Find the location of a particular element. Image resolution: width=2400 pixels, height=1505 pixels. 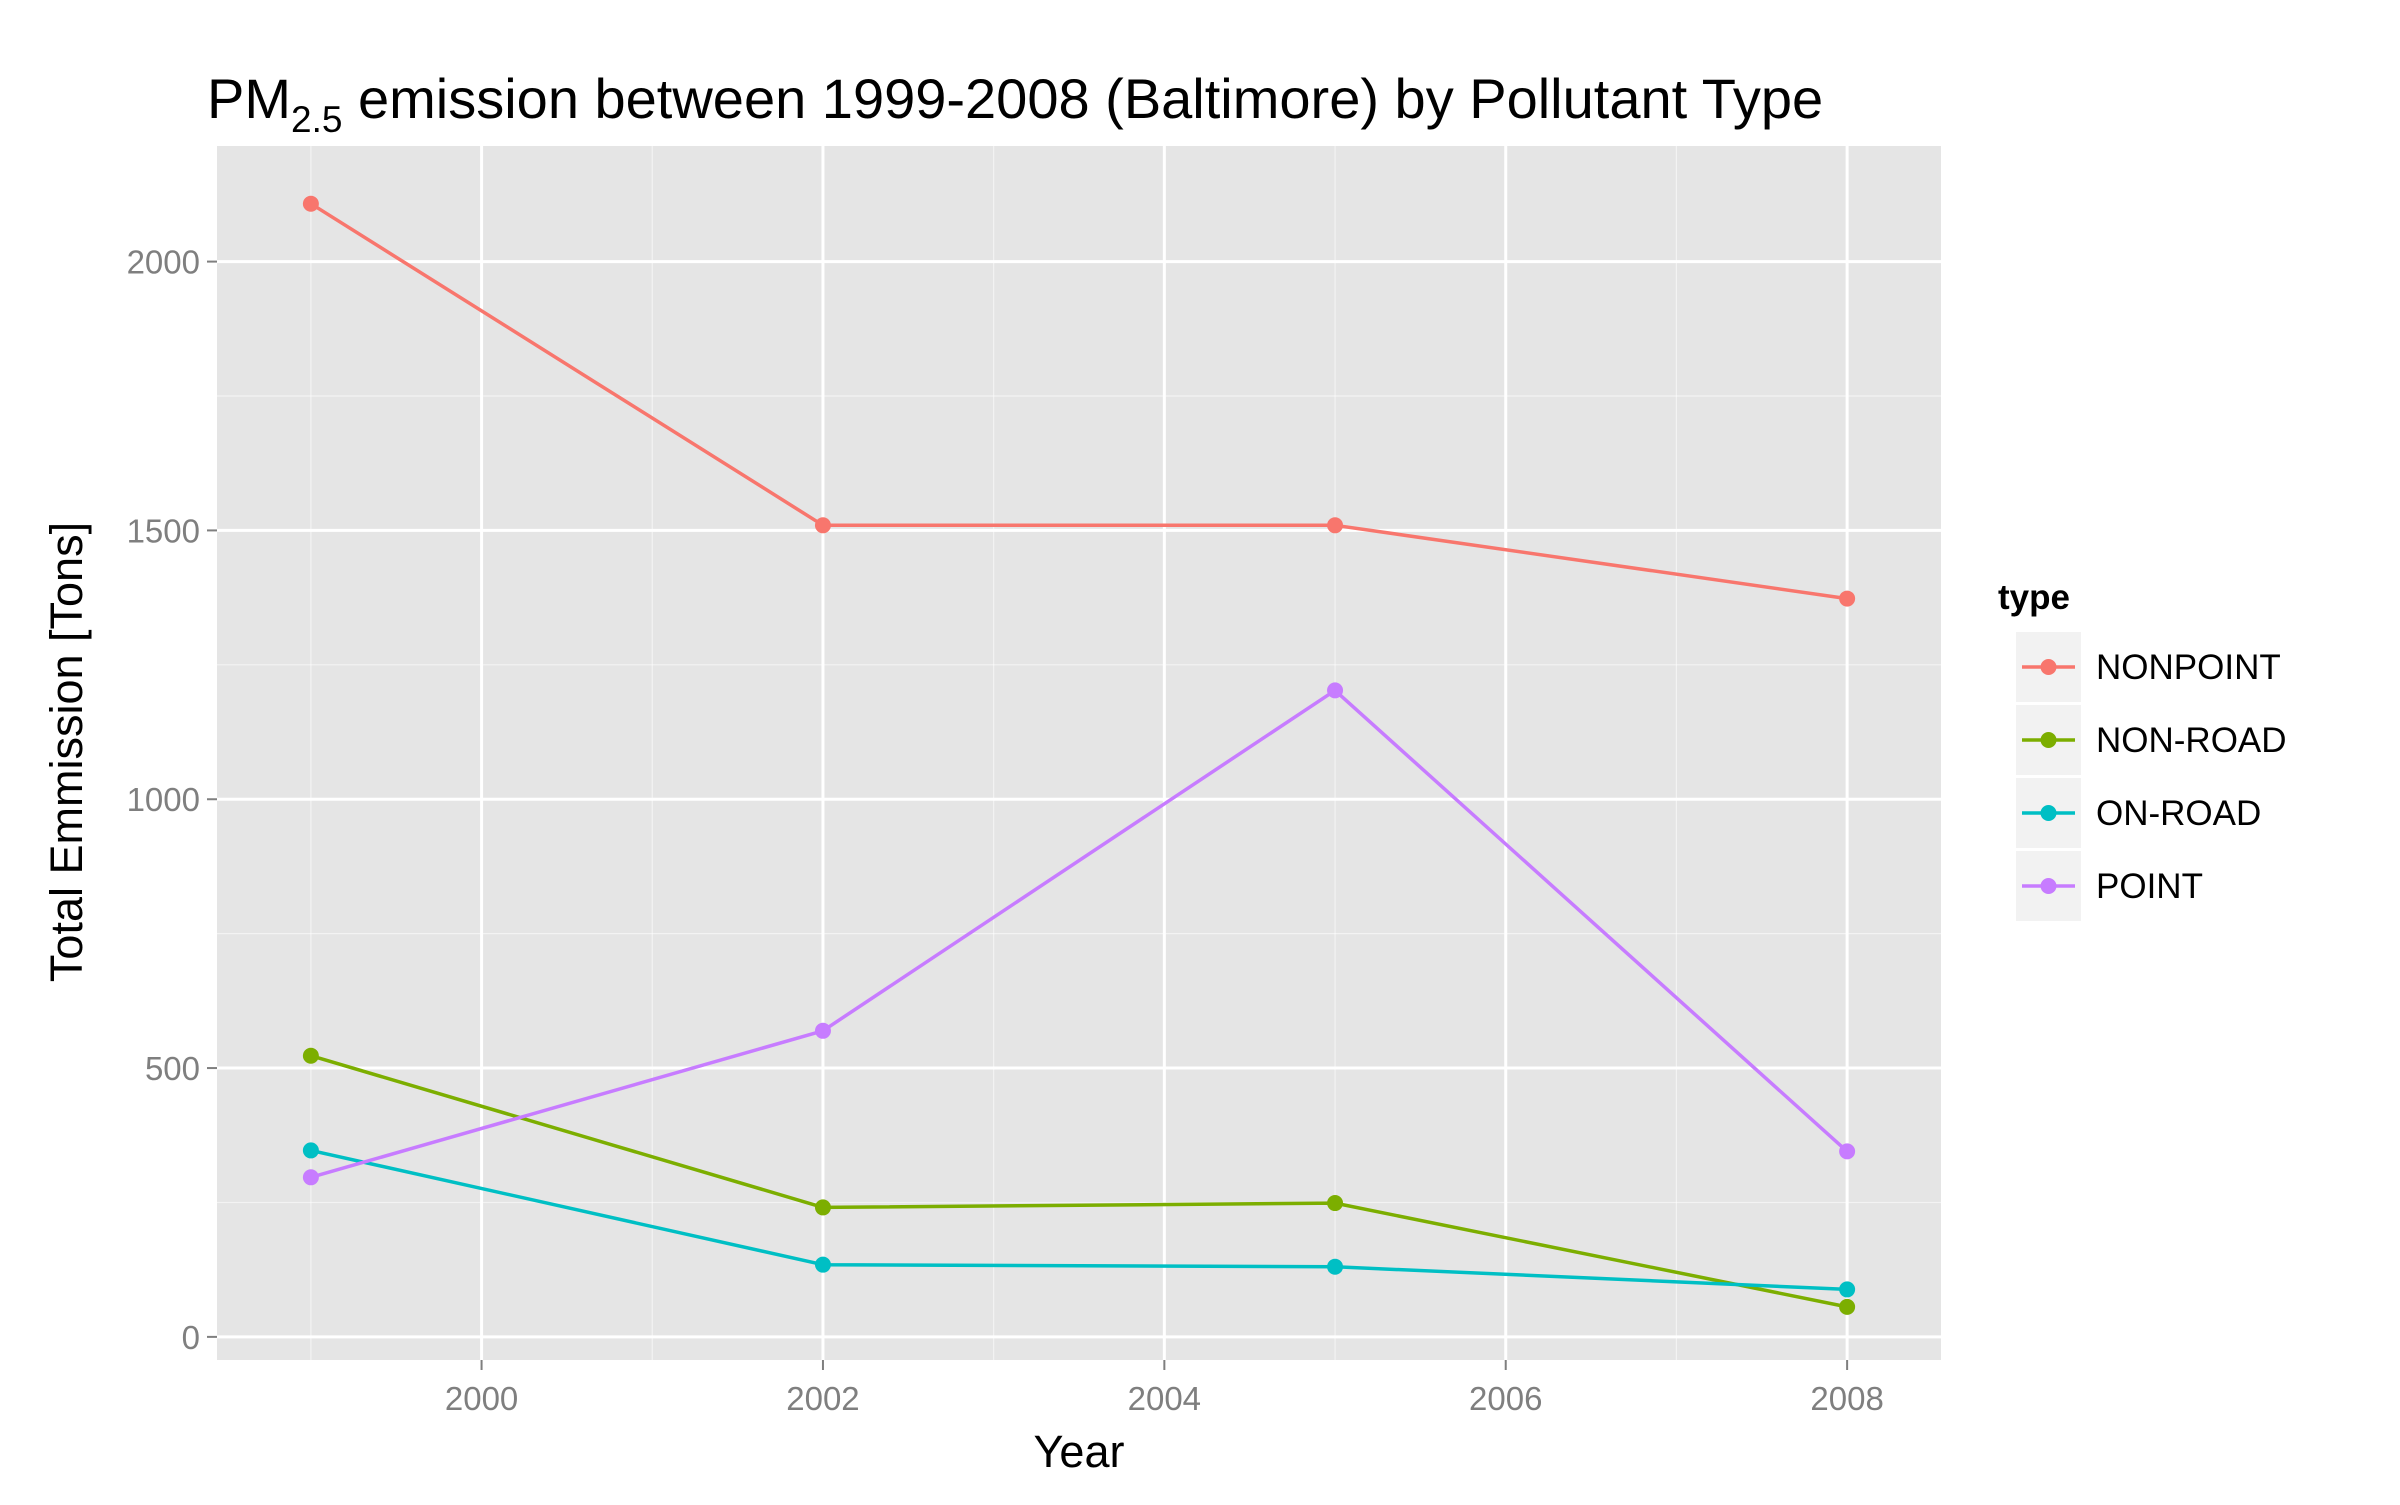

legend-key-point-nonpoint is located at coordinates (2048, 667).